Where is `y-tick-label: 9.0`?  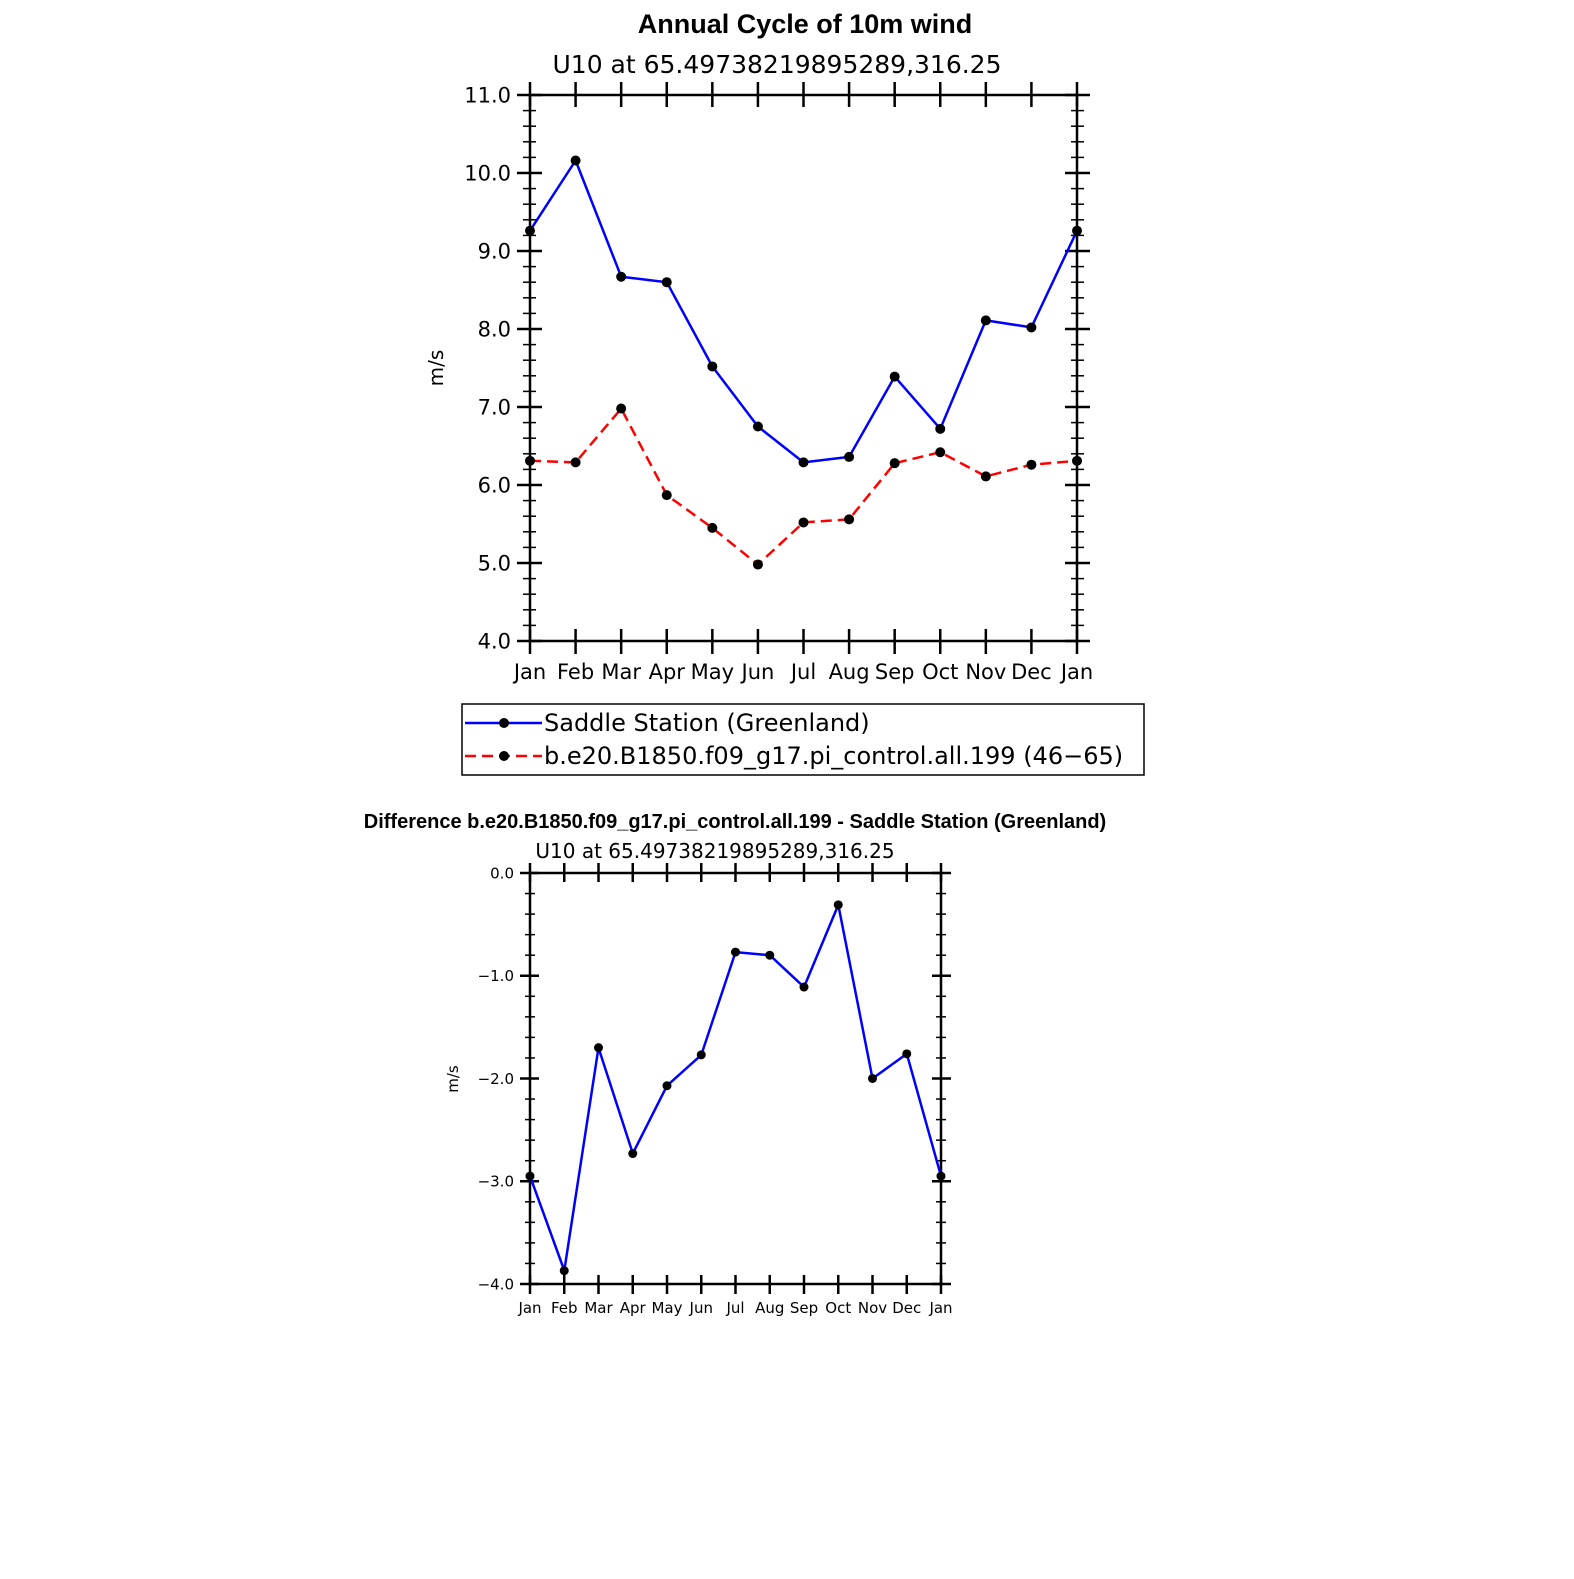 y-tick-label: 9.0 is located at coordinates (494, 252).